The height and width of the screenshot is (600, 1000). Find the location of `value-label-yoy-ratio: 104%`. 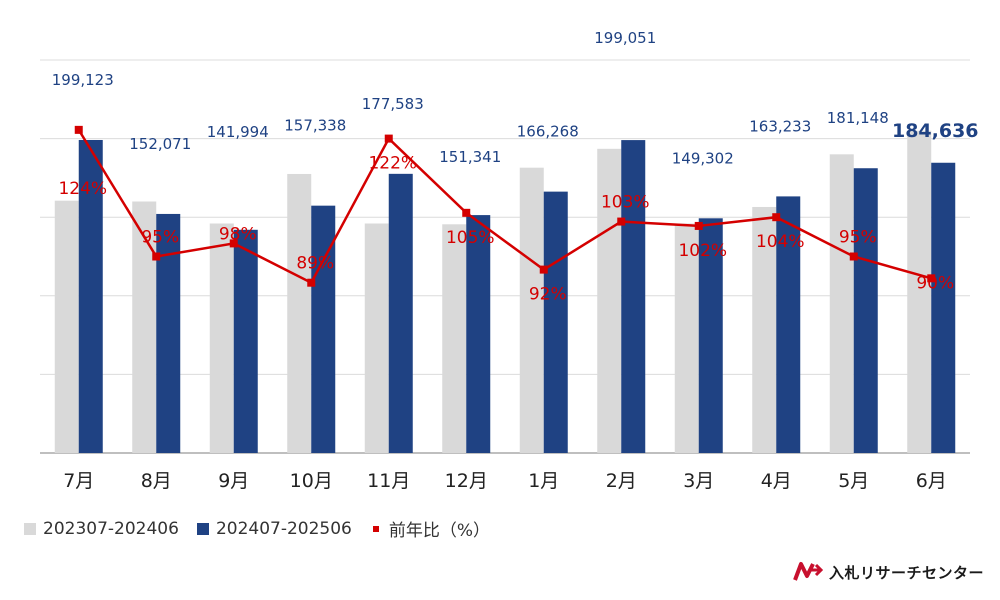

value-label-yoy-ratio: 104% is located at coordinates (780, 242).